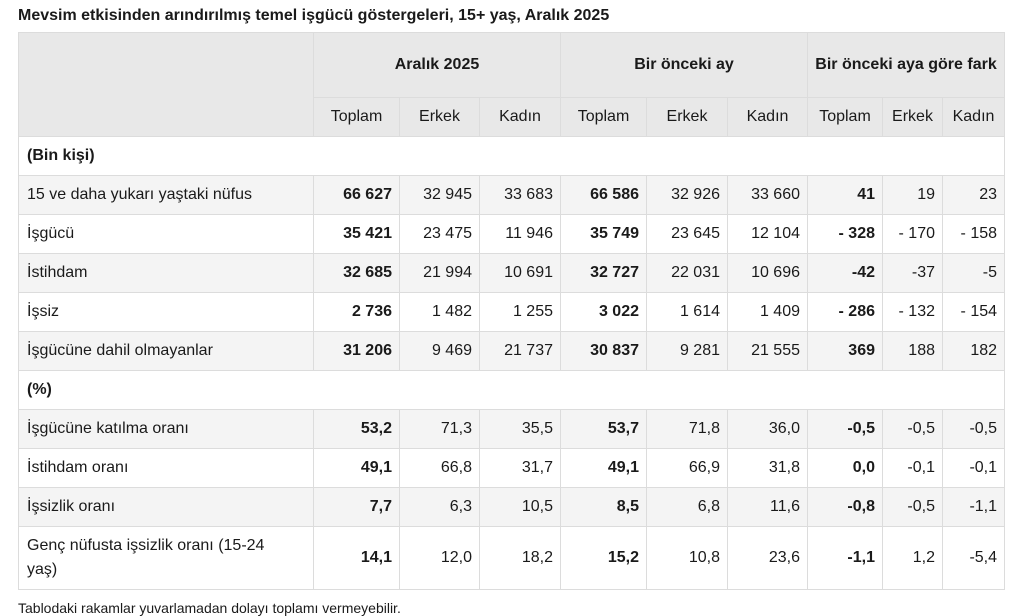  What do you see at coordinates (687, 429) in the screenshot?
I see `cell: 71,8` at bounding box center [687, 429].